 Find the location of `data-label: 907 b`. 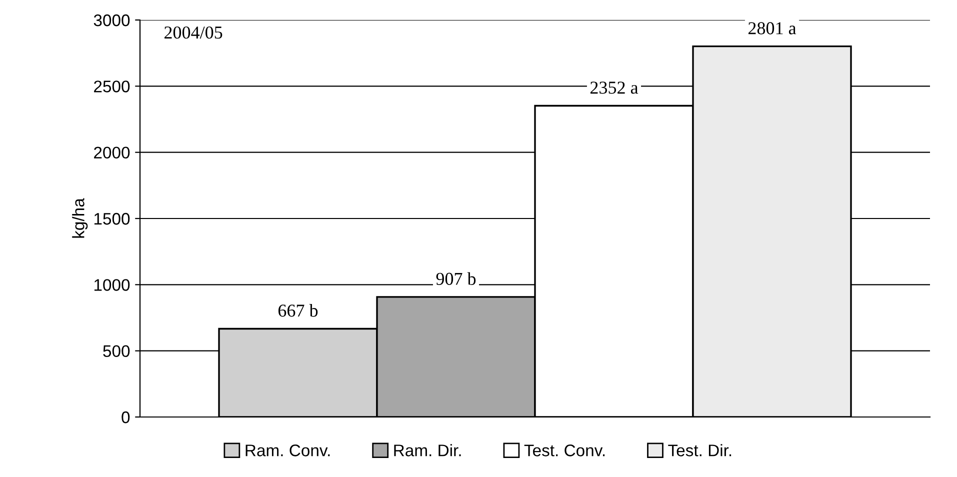

data-label: 907 b is located at coordinates (456, 278).